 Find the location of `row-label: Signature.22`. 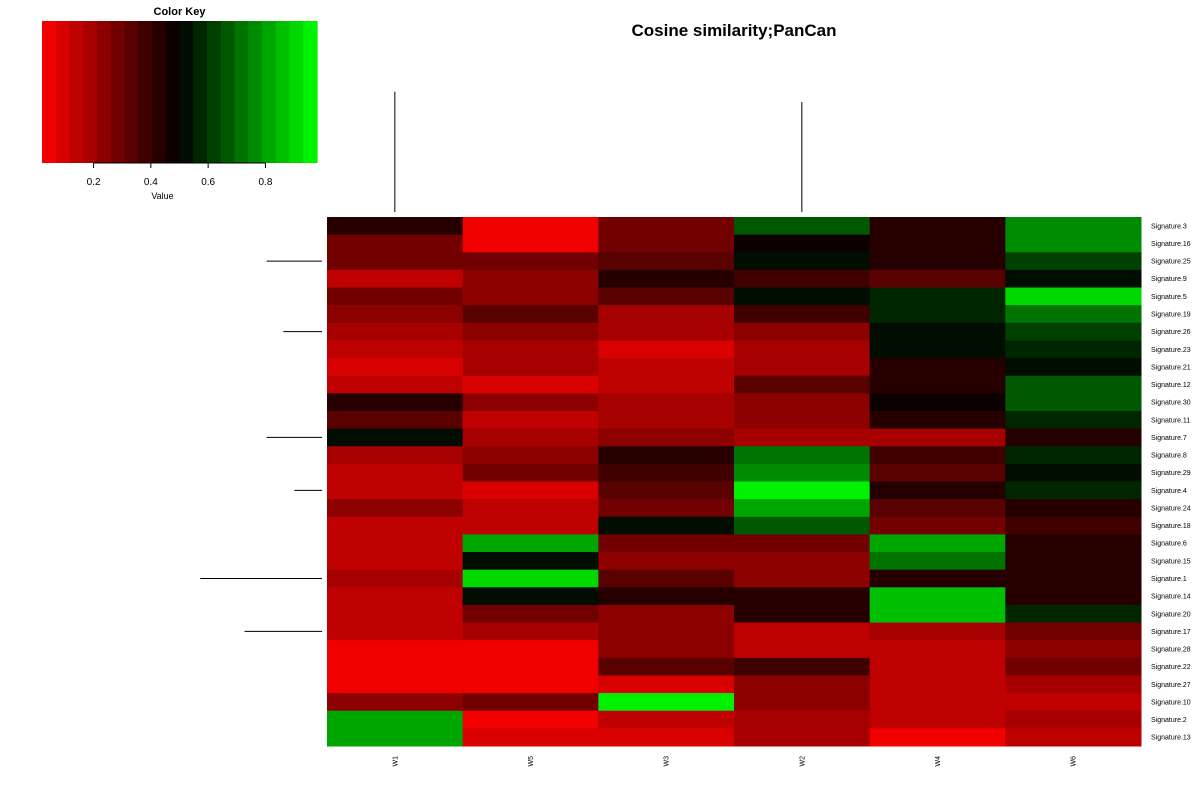

row-label: Signature.22 is located at coordinates (1171, 667).